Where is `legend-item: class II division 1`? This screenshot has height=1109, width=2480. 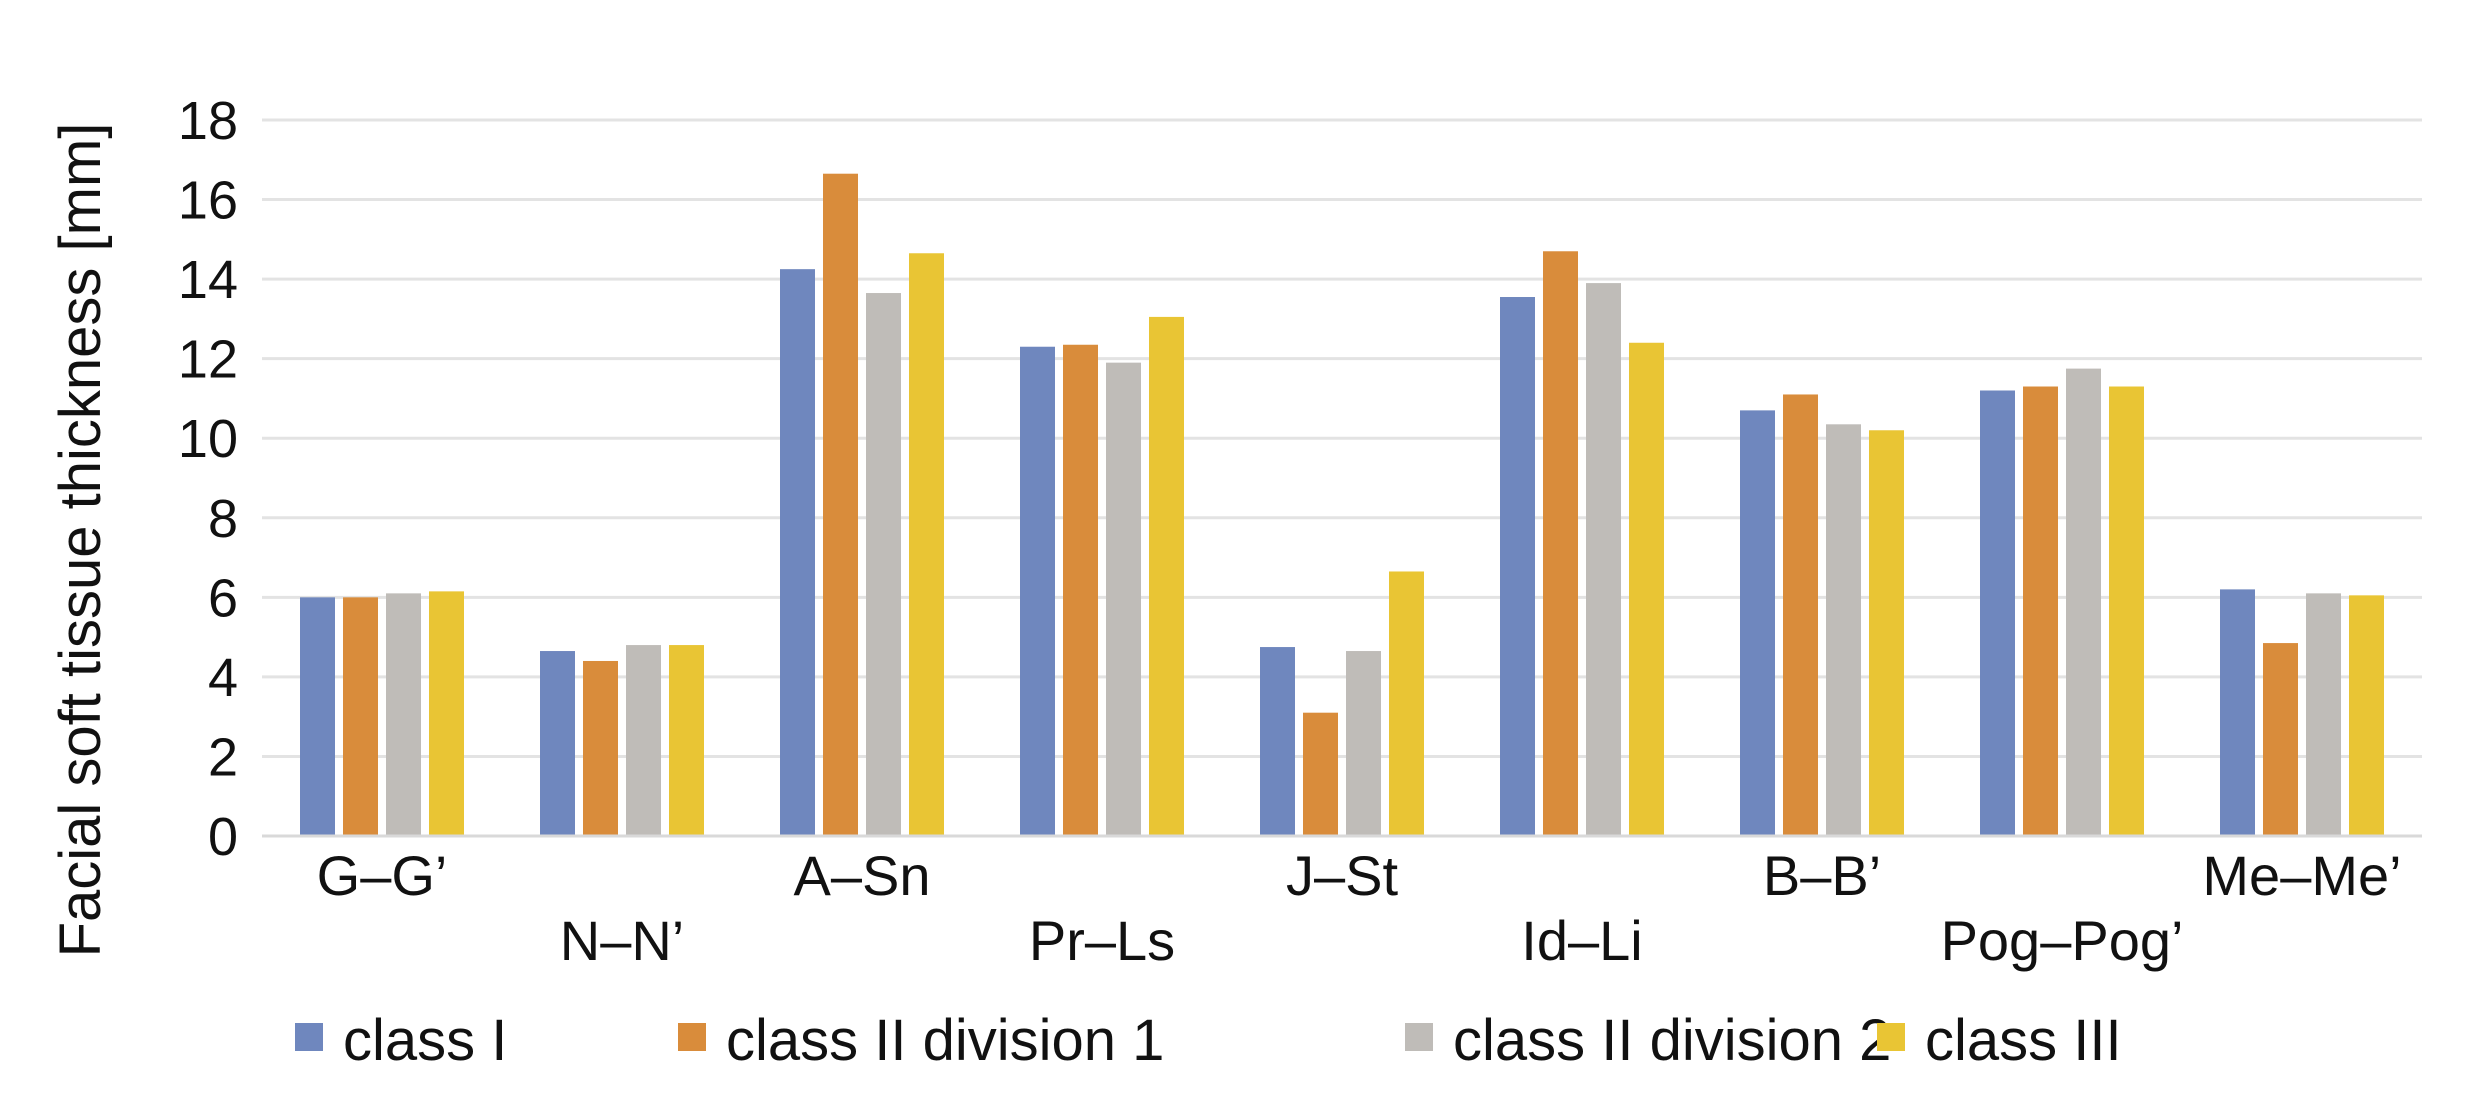 legend-item: class II division 1 is located at coordinates (921, 1040).